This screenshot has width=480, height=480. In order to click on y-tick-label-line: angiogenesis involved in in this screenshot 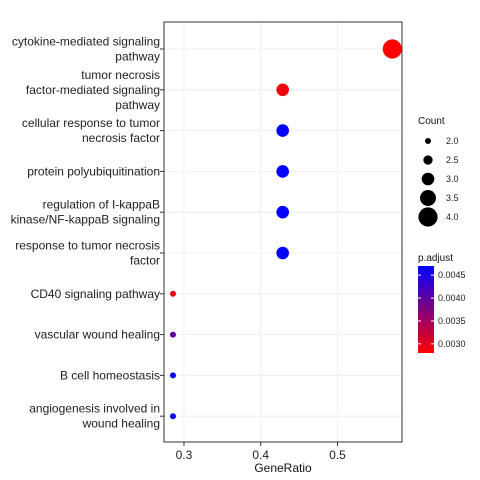, I will do `click(94, 409)`.